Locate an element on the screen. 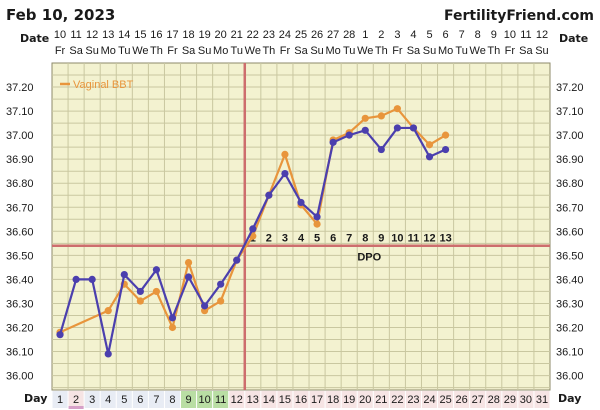 This screenshot has width=600, height=410. y-tick-label-right: 36.90 is located at coordinates (570, 160).